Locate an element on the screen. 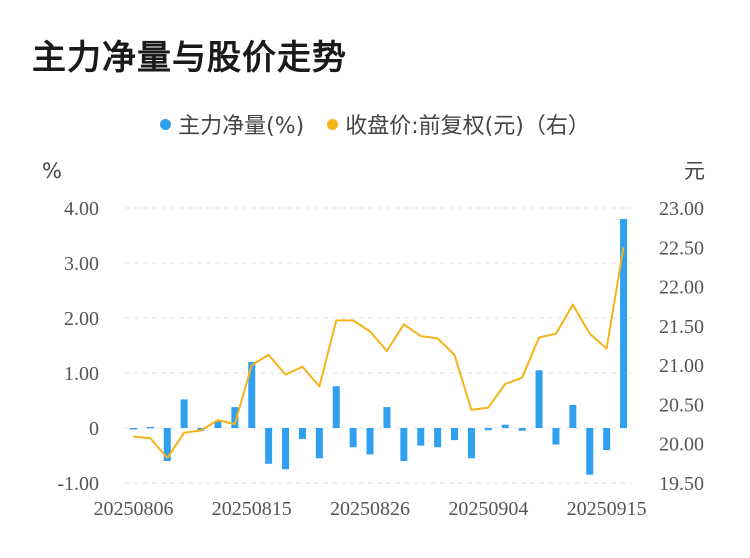 The height and width of the screenshot is (558, 750). legend-dot-close-price is located at coordinates (333, 124).